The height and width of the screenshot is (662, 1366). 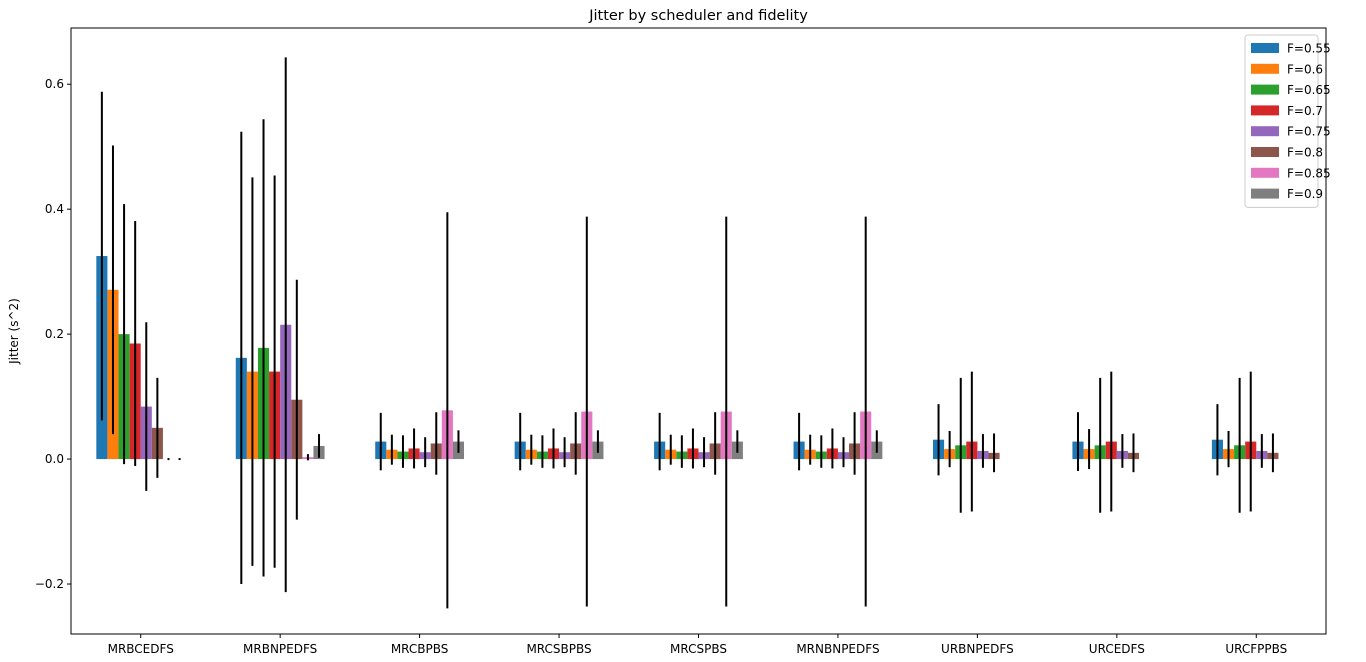 What do you see at coordinates (837, 649) in the screenshot?
I see `x-tick-label: MRNBNPEDFS` at bounding box center [837, 649].